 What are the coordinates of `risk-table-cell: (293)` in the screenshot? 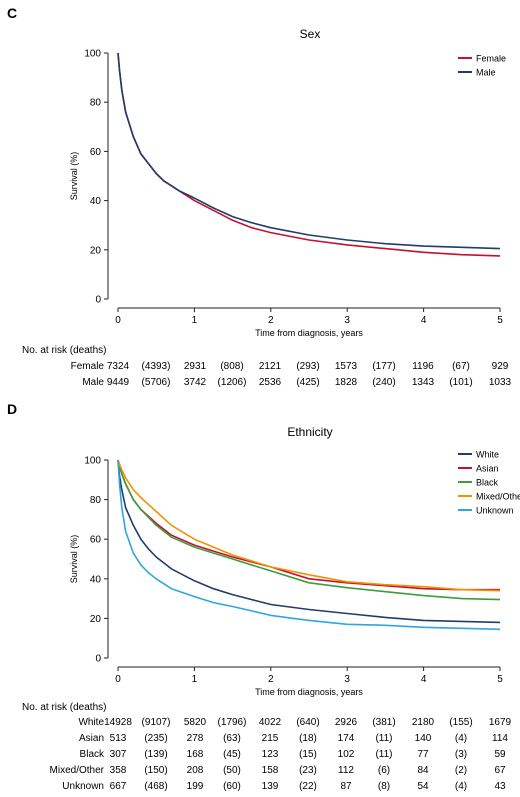 It's located at (307, 366).